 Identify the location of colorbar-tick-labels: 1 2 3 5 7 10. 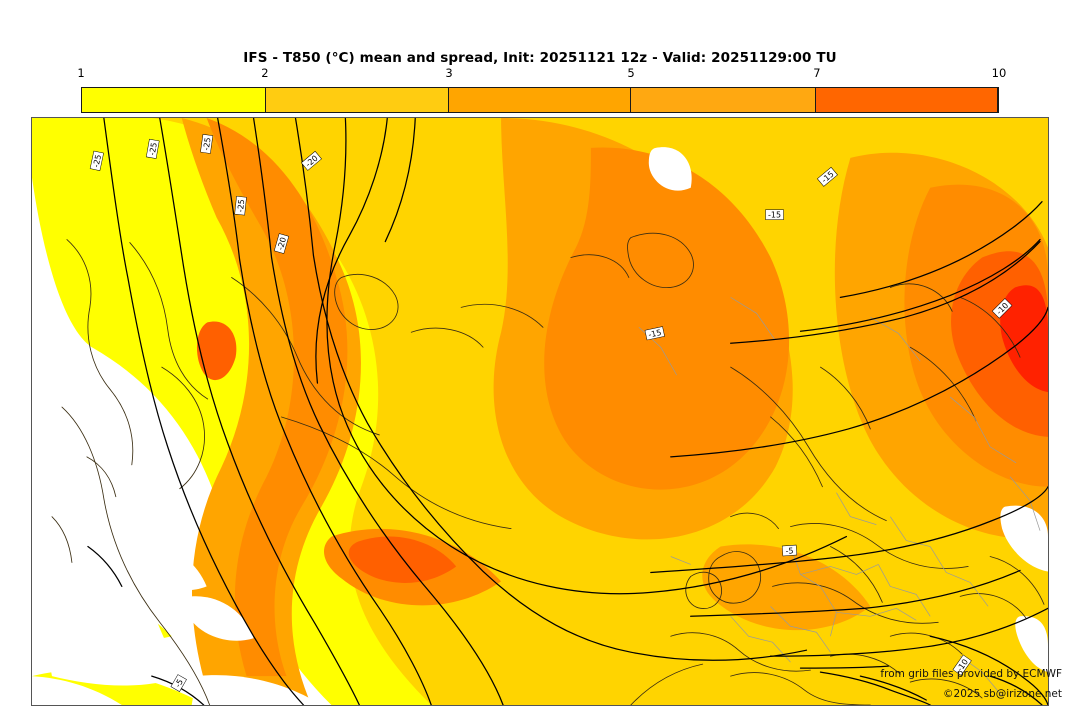
(541, 75).